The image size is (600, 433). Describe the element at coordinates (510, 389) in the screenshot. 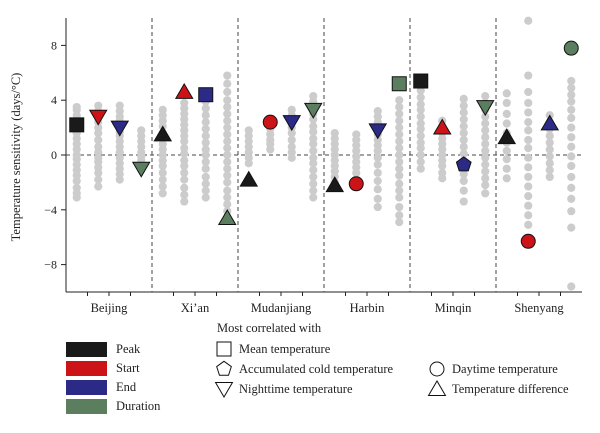

I see `legend-shape-label: Temperature difference` at that location.